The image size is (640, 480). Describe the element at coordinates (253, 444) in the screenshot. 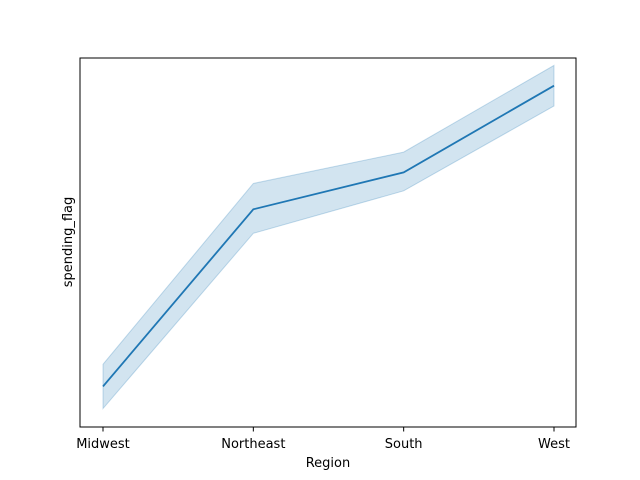

I see `x-tick-label: Northeast` at that location.